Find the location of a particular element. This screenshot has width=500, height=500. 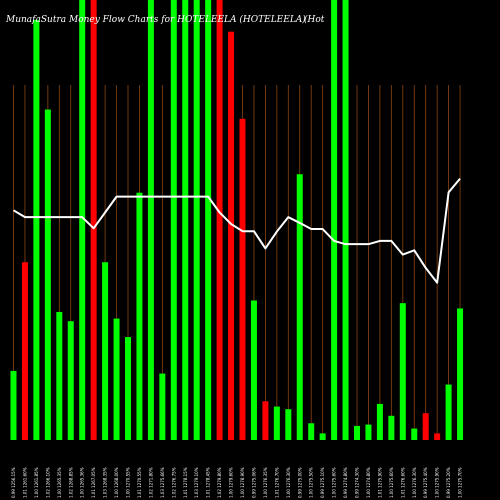

x-tick-label: 1.03 1279.10% is located at coordinates (196, 482).